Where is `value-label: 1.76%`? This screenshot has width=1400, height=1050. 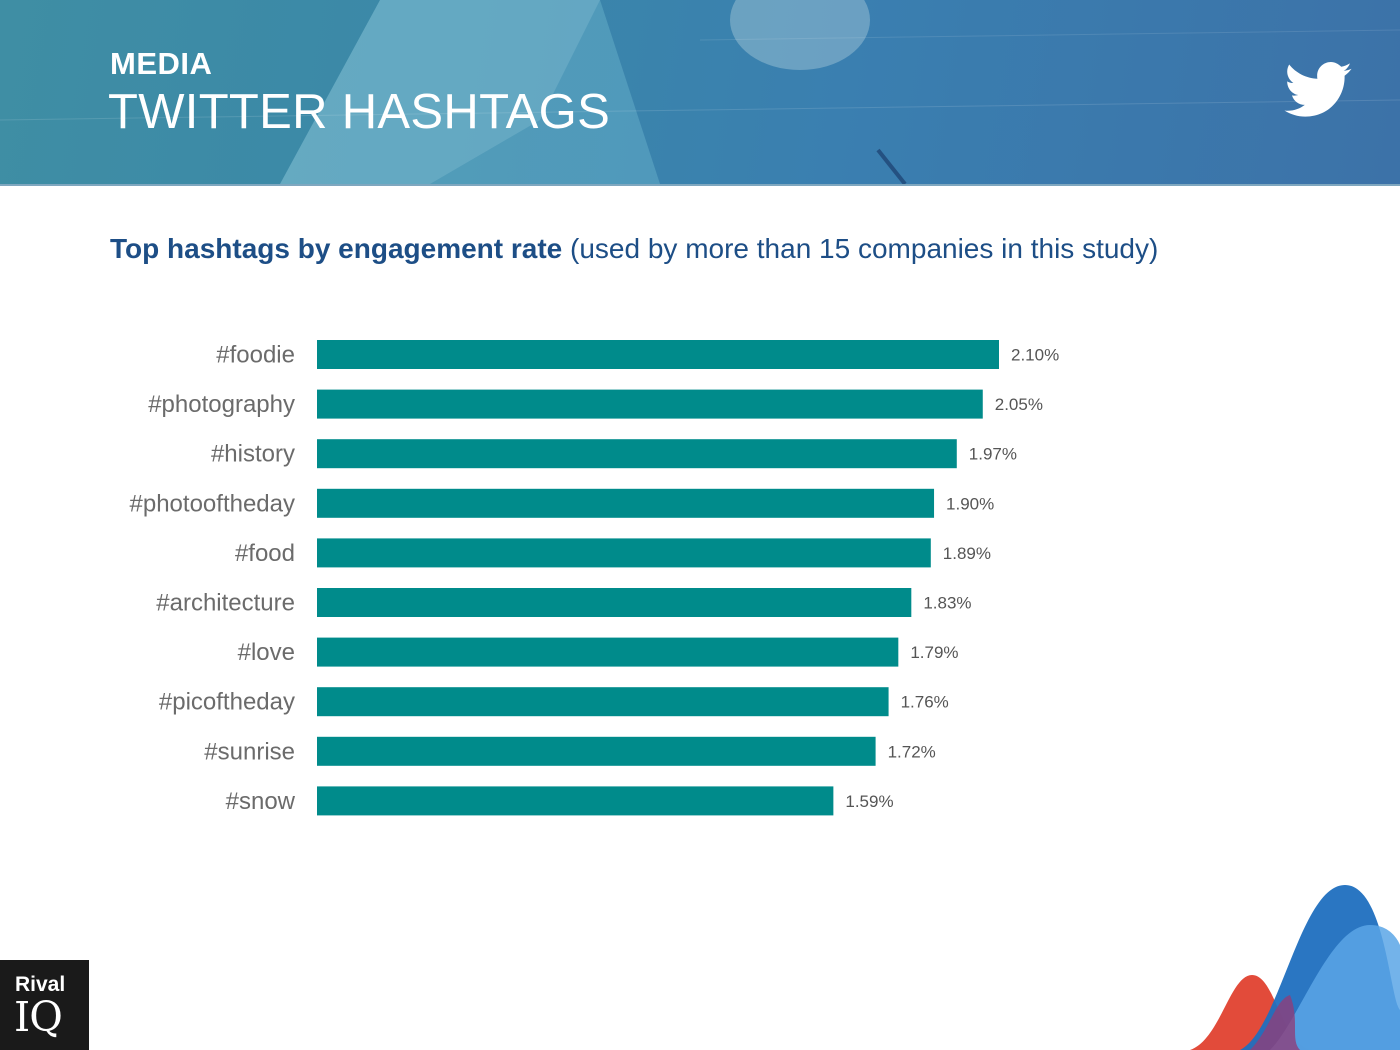 value-label: 1.76% is located at coordinates (925, 702).